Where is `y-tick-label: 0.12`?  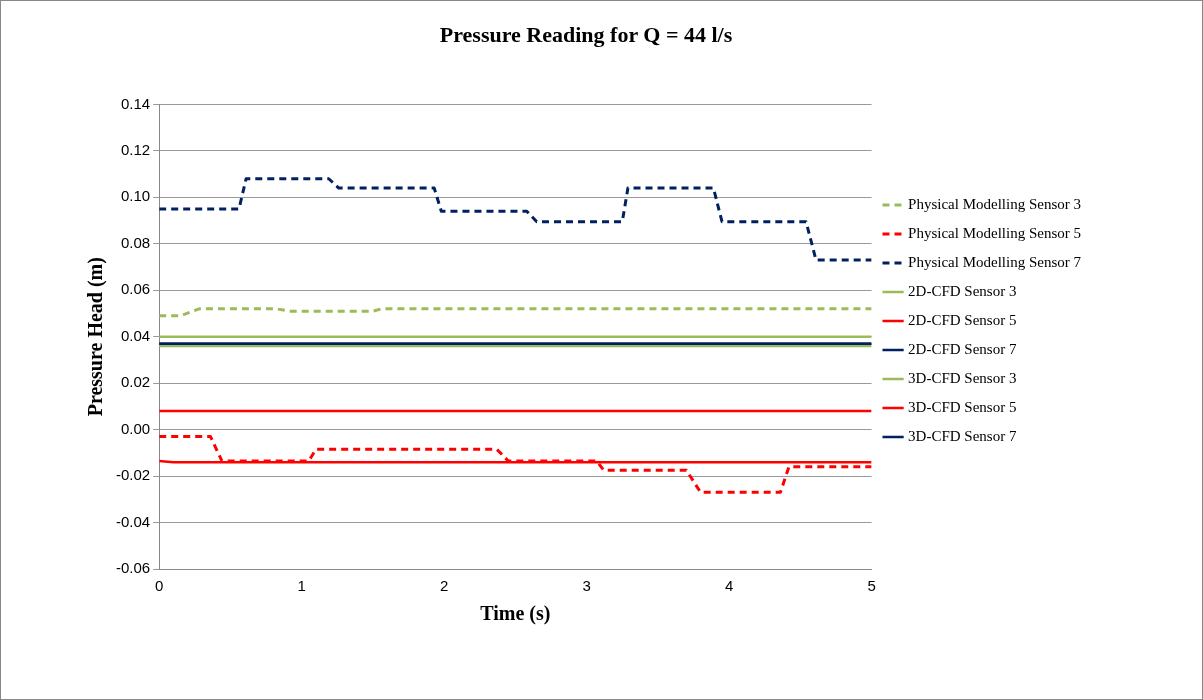
y-tick-label: 0.12 is located at coordinates (135, 149).